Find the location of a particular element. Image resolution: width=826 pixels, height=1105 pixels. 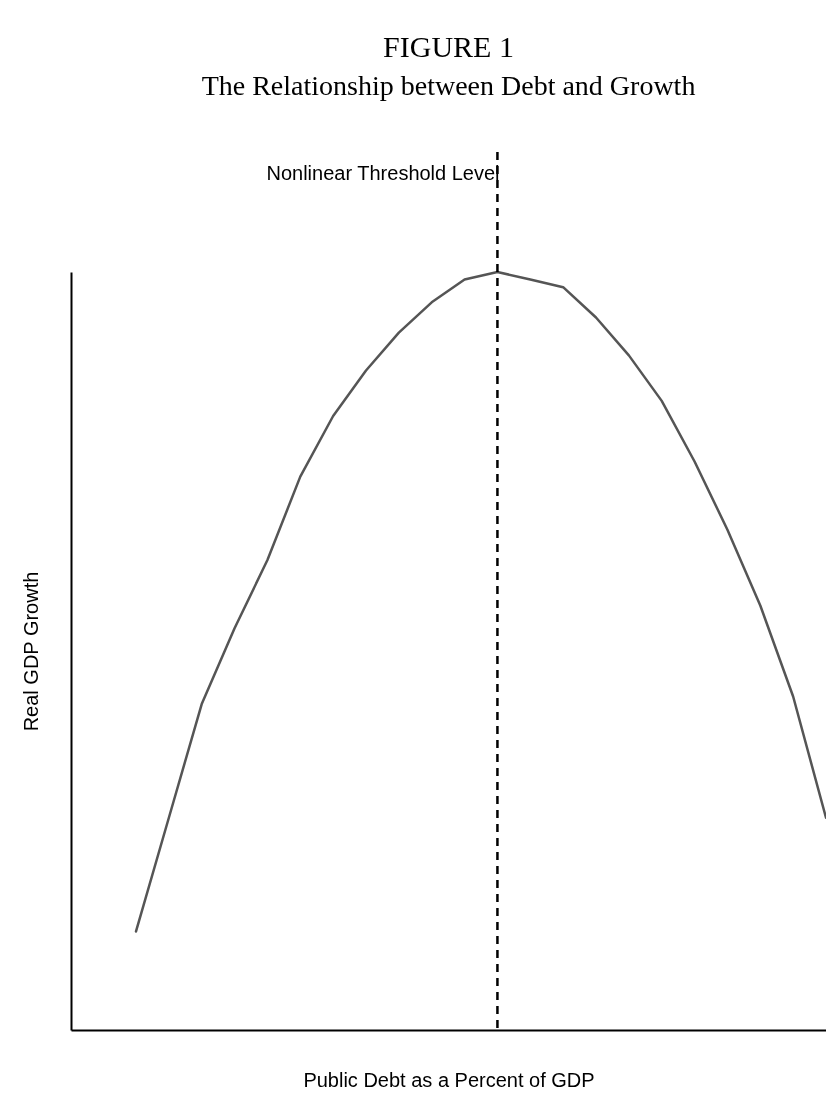

chart-subtitle: The Relationship between Debt and Growth is located at coordinates (448, 85).